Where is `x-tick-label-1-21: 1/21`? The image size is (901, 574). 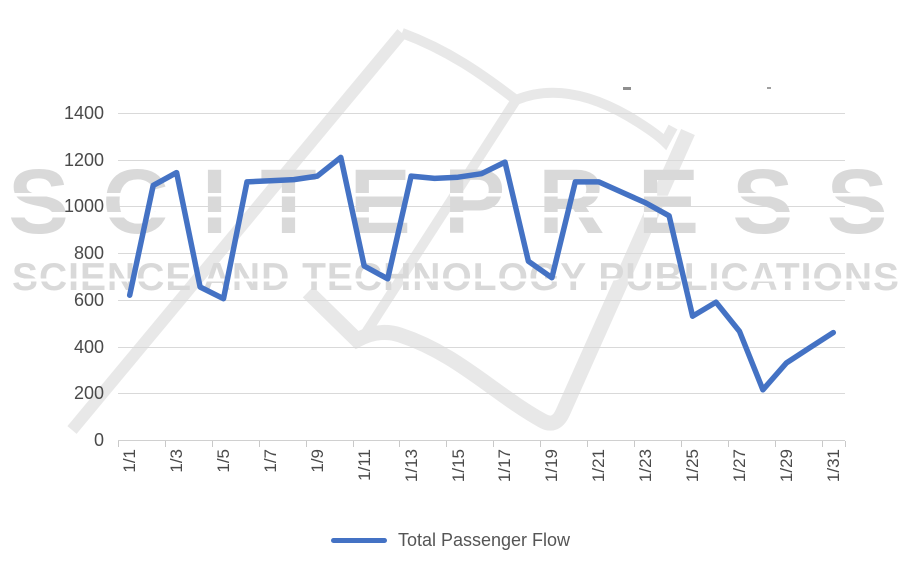 x-tick-label-1-21: 1/21 is located at coordinates (599, 466).